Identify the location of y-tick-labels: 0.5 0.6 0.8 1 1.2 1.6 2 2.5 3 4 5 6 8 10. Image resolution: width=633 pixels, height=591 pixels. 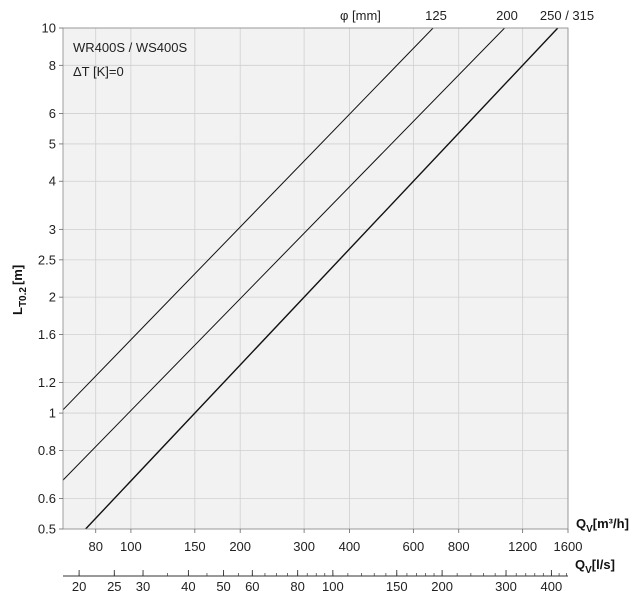
(50, 279).